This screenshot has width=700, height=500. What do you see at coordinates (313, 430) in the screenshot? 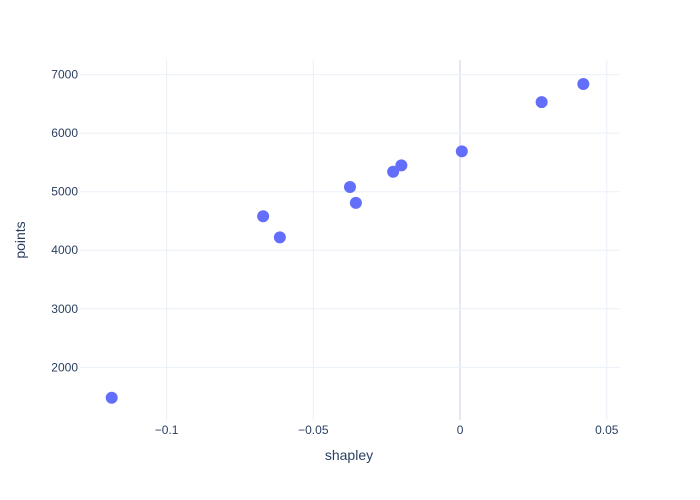
I see `x-tick-label: −0.05` at bounding box center [313, 430].